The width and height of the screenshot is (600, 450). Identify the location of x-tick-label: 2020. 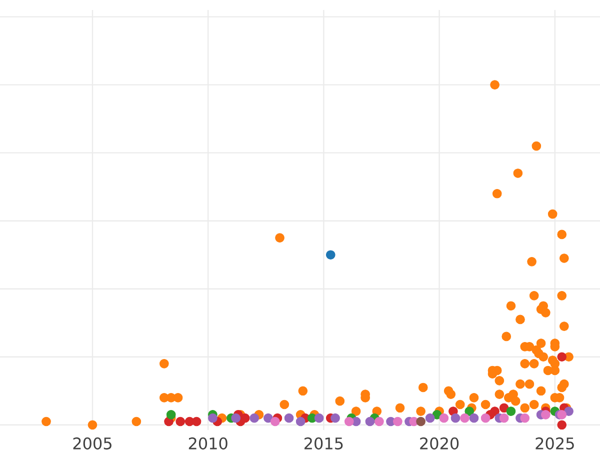
(439, 443).